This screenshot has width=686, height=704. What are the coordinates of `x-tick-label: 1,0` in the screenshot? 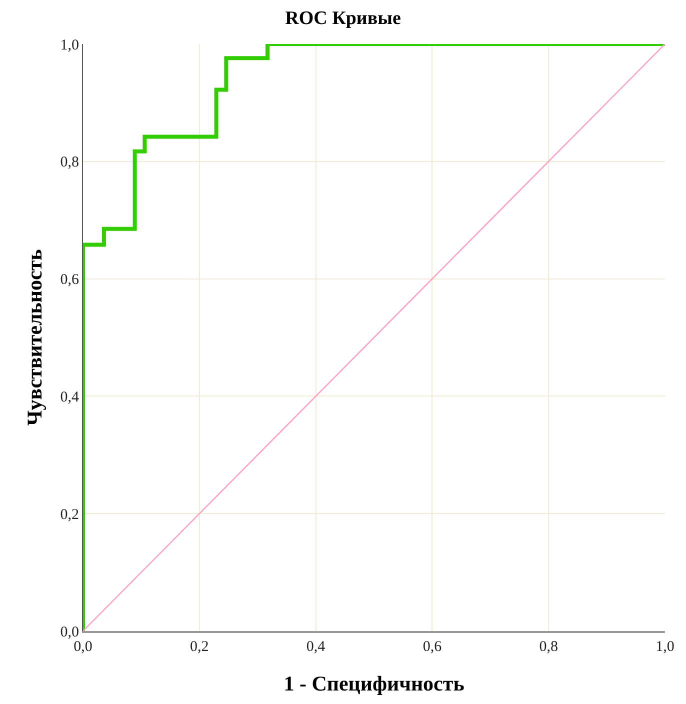 It's located at (665, 647).